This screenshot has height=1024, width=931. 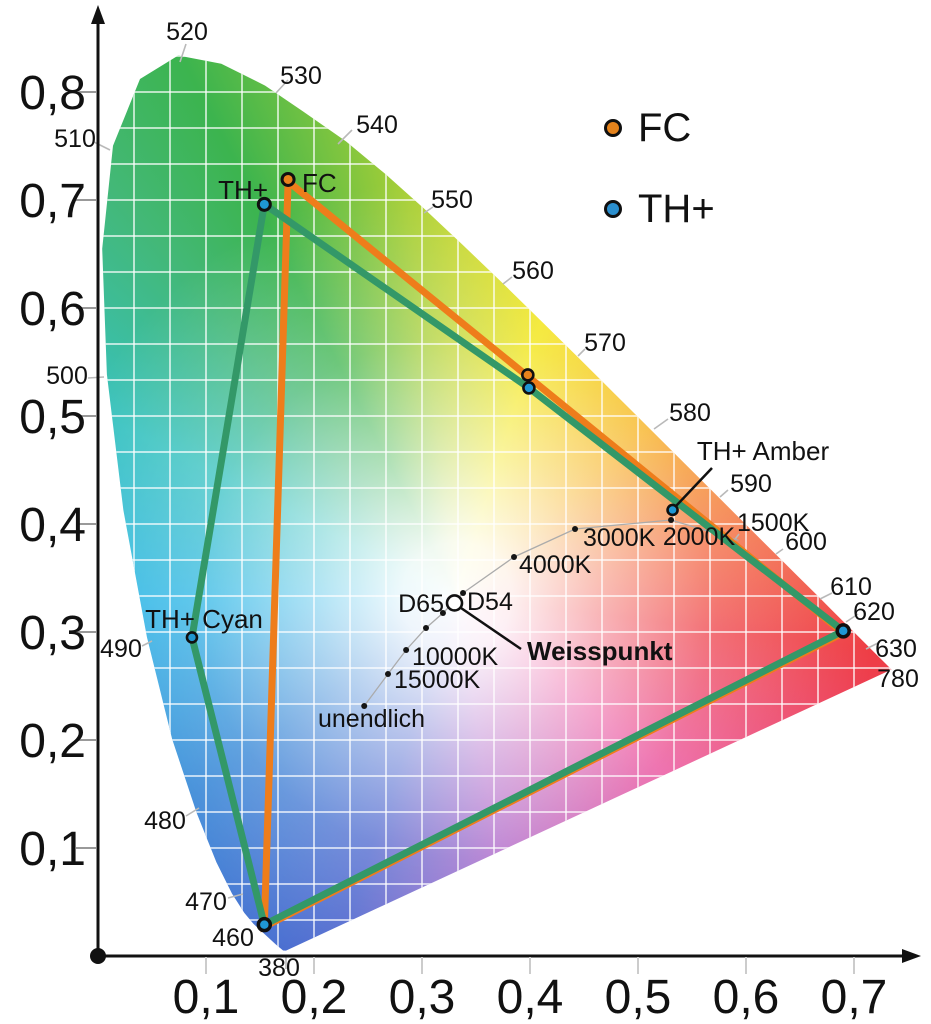 I want to click on wavelength-label-600: 600, so click(x=806, y=542).